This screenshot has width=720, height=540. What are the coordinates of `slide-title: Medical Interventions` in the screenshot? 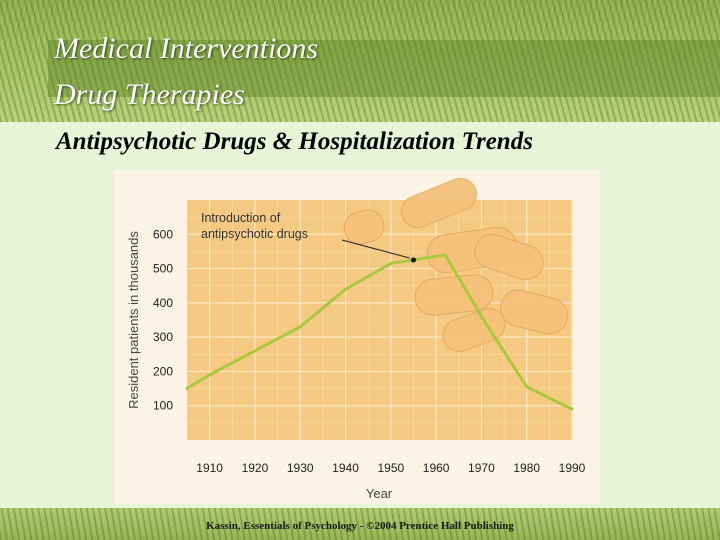 It's located at (186, 48).